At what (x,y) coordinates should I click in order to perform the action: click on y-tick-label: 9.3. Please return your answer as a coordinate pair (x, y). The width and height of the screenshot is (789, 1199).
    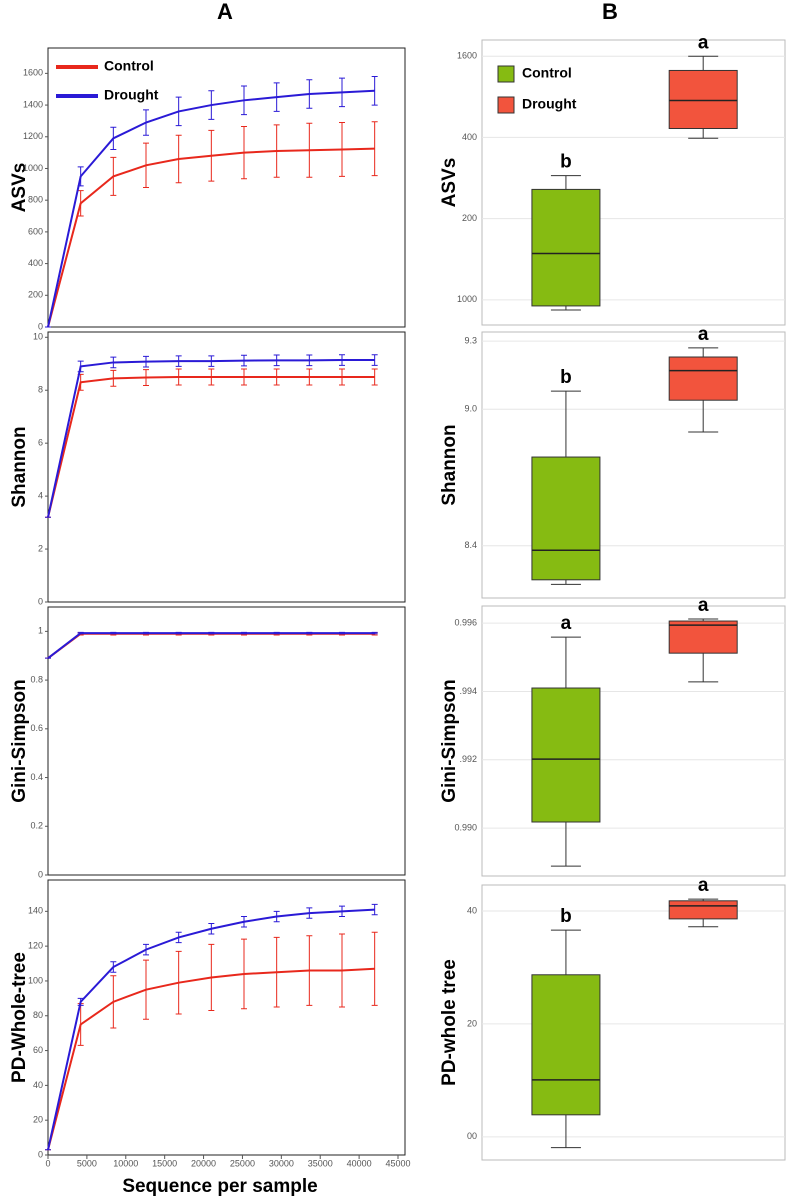
    Looking at the image, I should click on (470, 340).